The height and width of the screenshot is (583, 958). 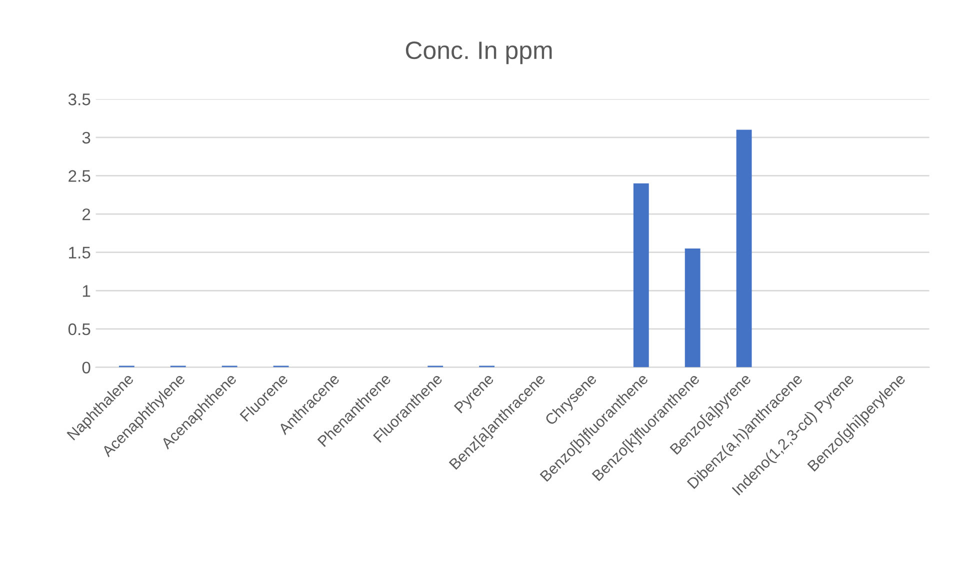 What do you see at coordinates (79, 329) in the screenshot?
I see `y-tick-label: 0.5` at bounding box center [79, 329].